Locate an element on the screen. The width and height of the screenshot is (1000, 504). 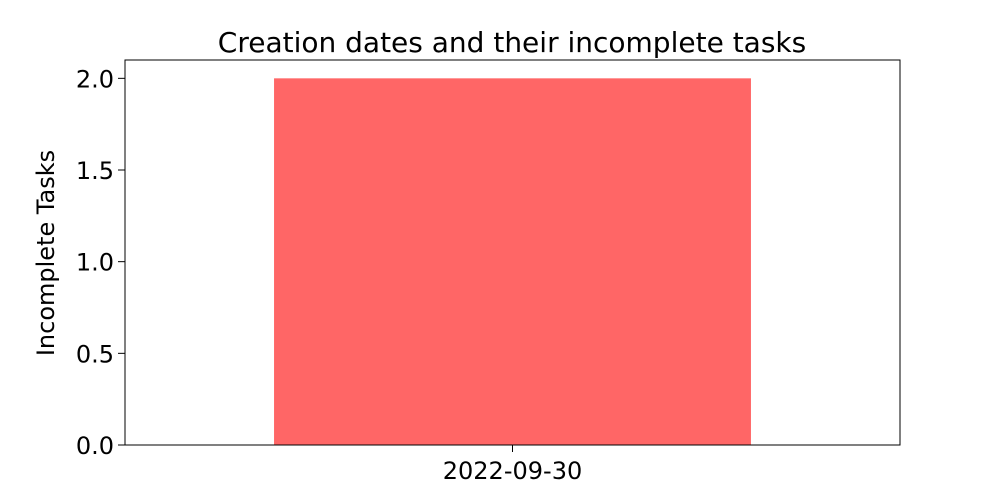
y-tick-label: 0.5 is located at coordinates (95, 354).